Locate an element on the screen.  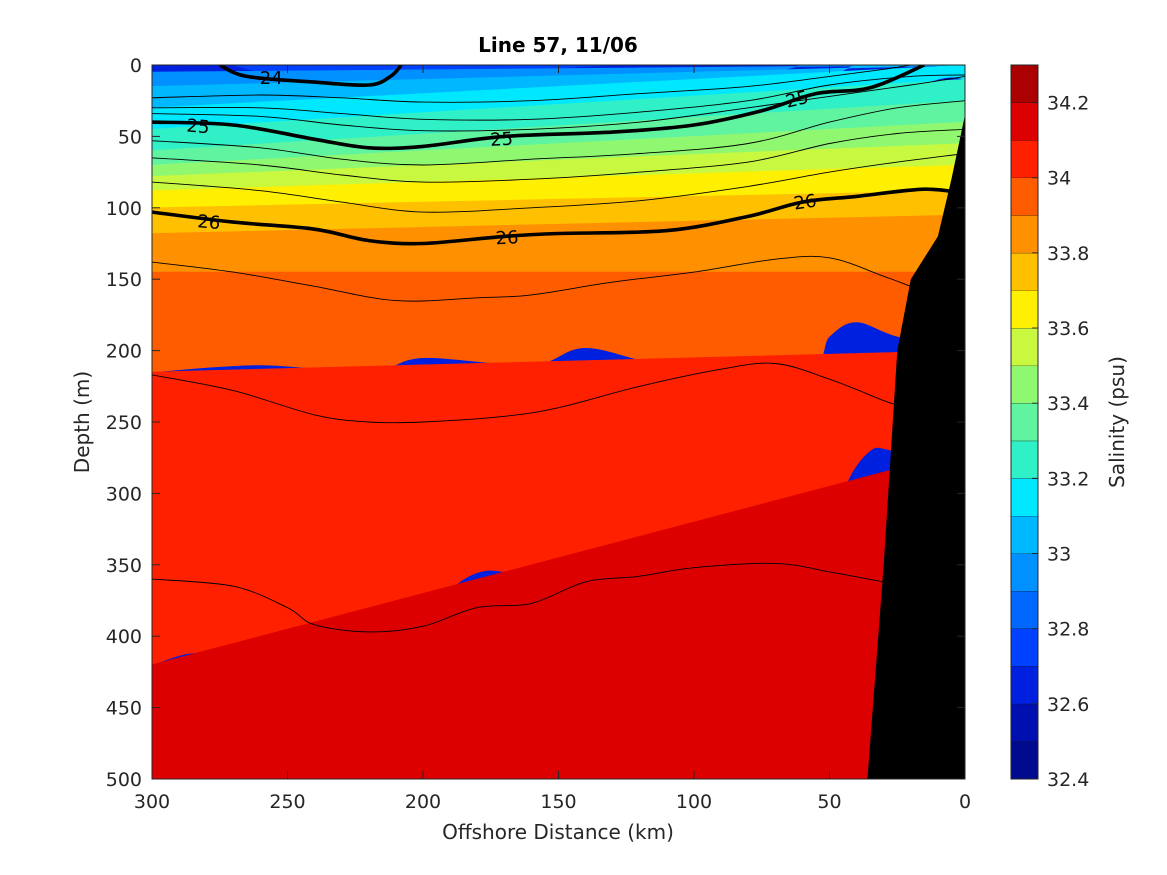
y-tick-label: 300 is located at coordinates (124, 494).